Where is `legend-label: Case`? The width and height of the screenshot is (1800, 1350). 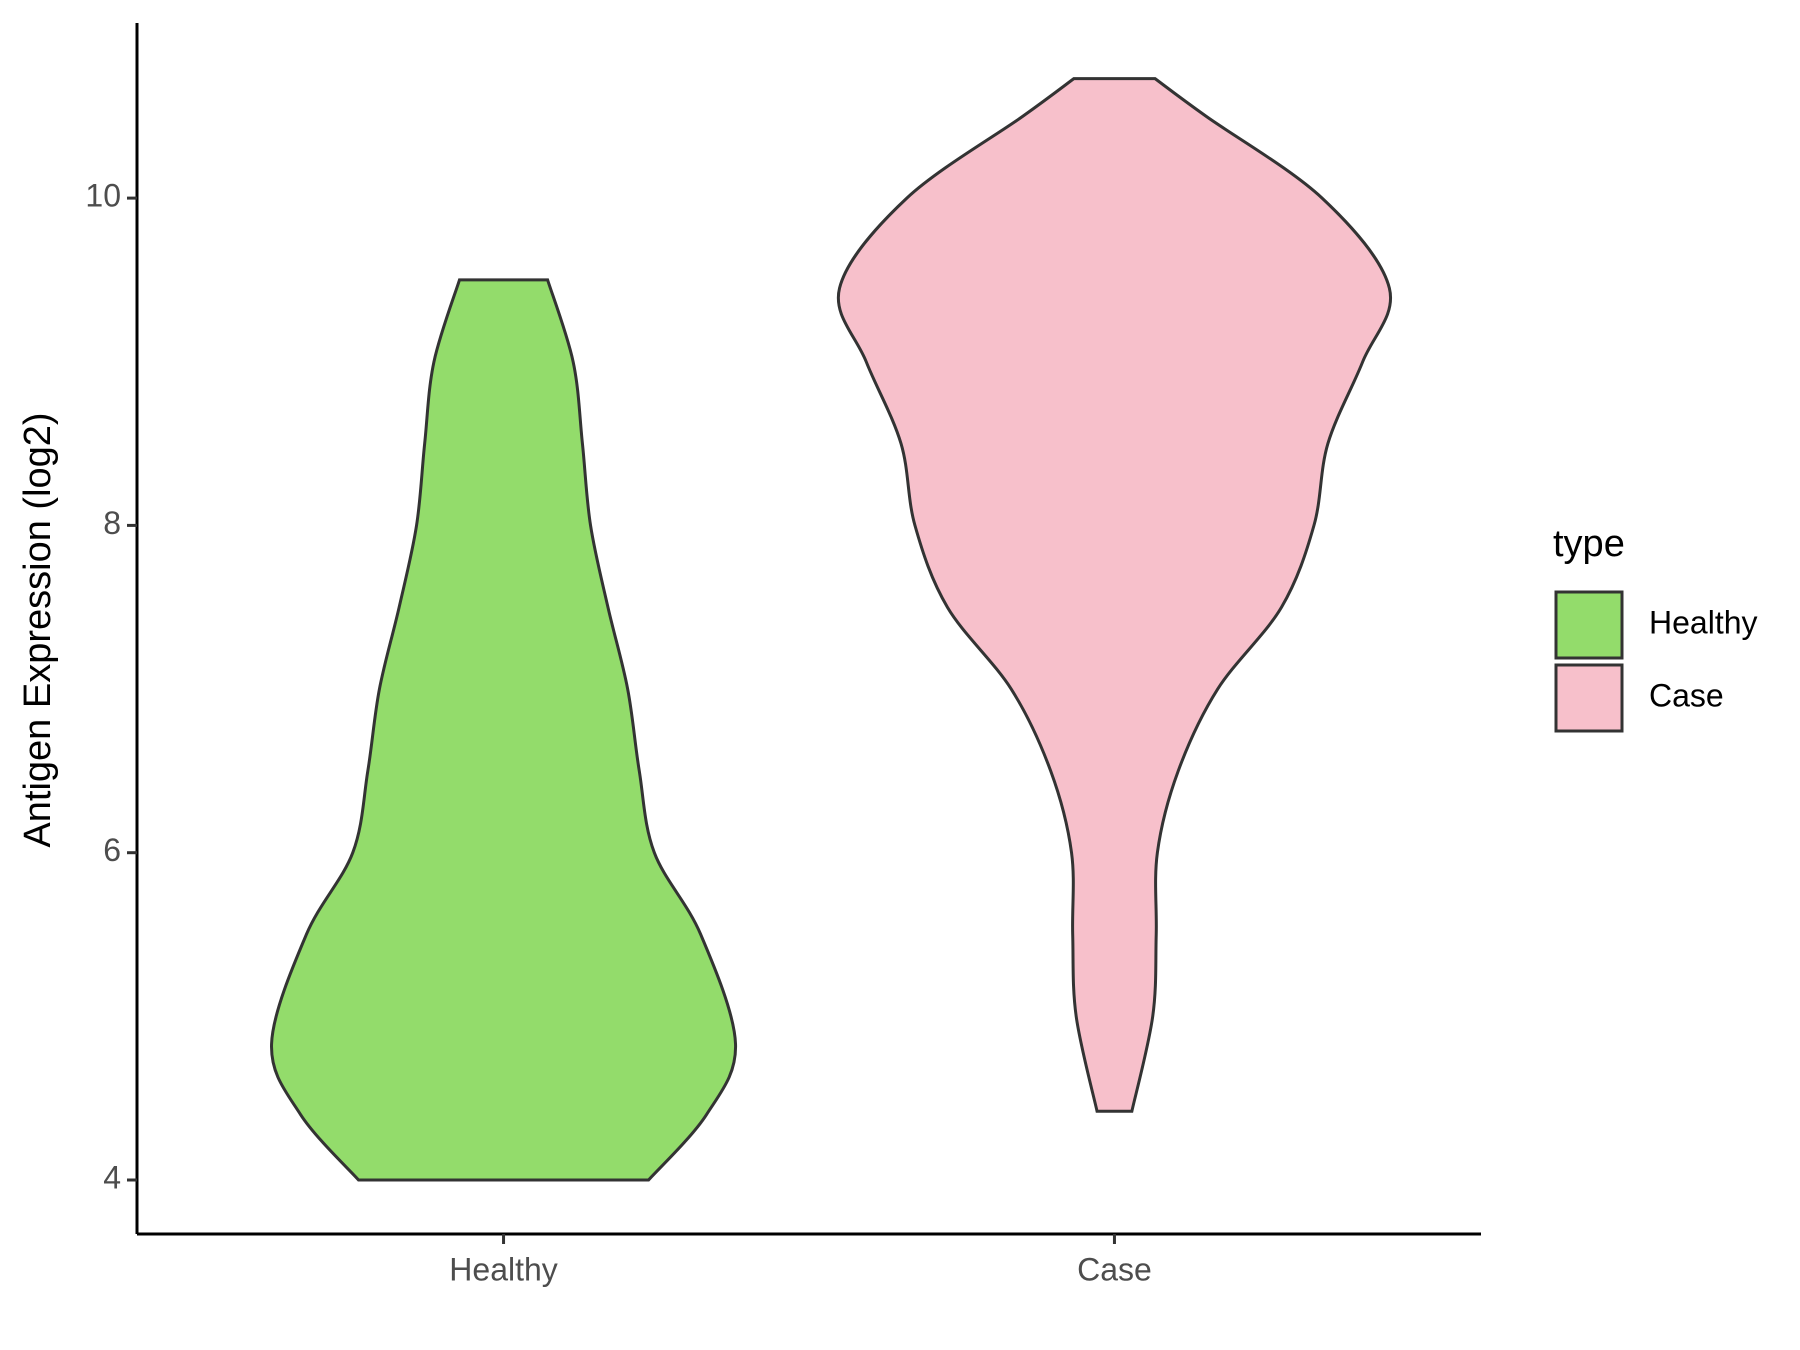 legend-label: Case is located at coordinates (1686, 695).